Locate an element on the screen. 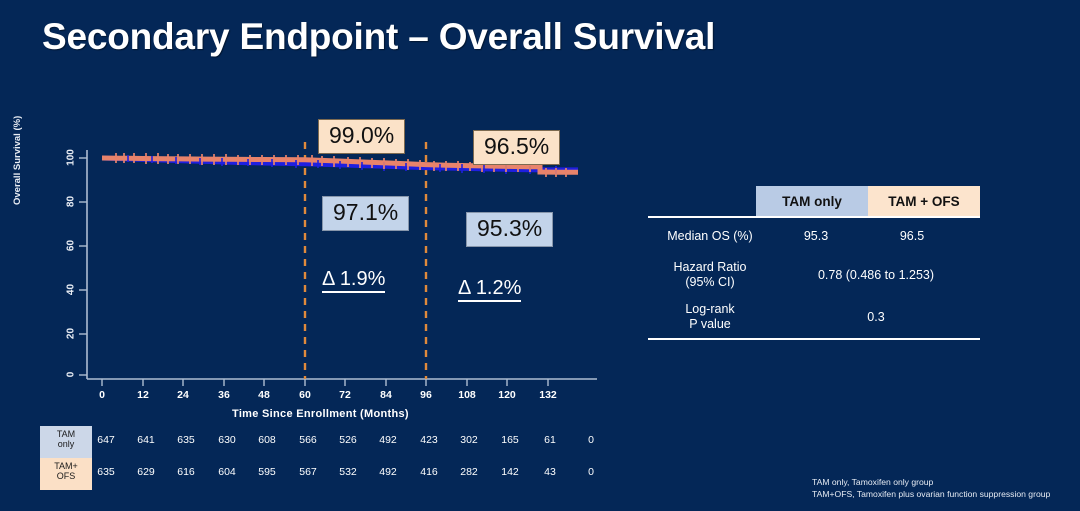 The height and width of the screenshot is (511, 1080). annotation-delta-96: Δ 1.2% is located at coordinates (490, 289).